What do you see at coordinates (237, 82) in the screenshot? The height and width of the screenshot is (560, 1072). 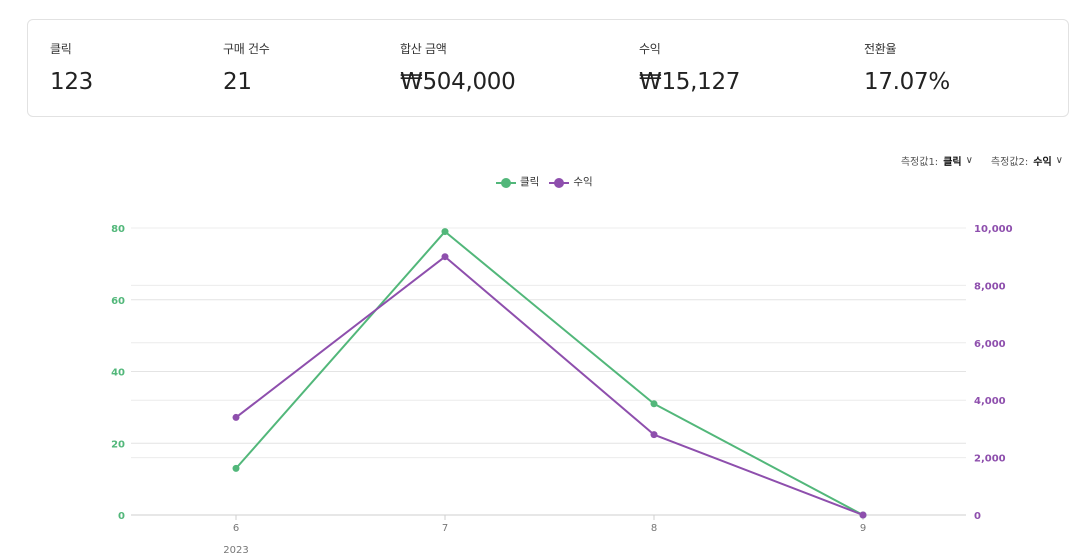 I see `stat-value: 21` at bounding box center [237, 82].